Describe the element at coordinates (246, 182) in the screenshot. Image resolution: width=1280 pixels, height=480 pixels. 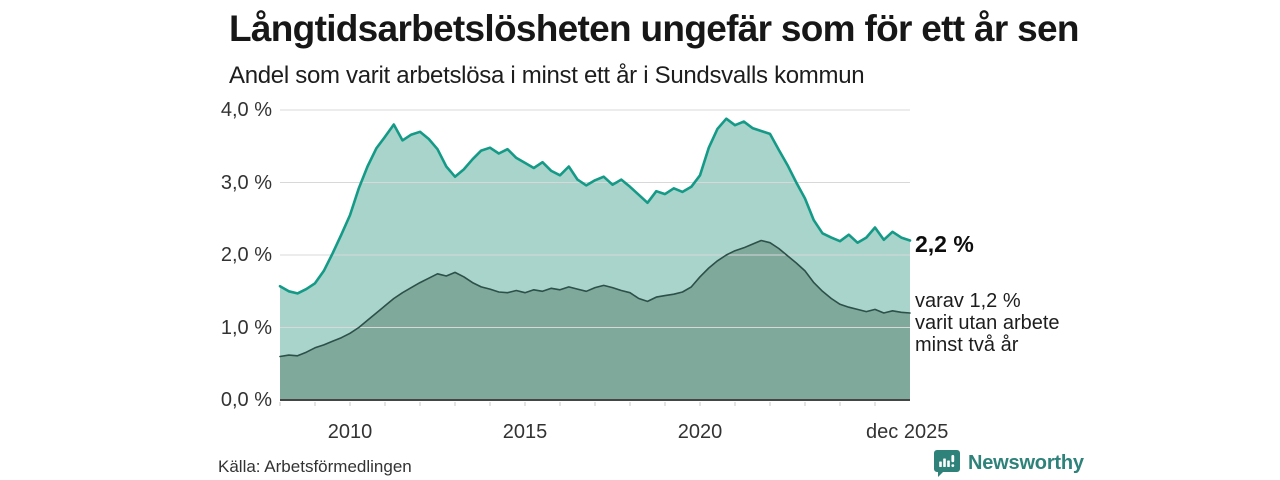
I see `y-tick-label: 3,0 %` at that location.